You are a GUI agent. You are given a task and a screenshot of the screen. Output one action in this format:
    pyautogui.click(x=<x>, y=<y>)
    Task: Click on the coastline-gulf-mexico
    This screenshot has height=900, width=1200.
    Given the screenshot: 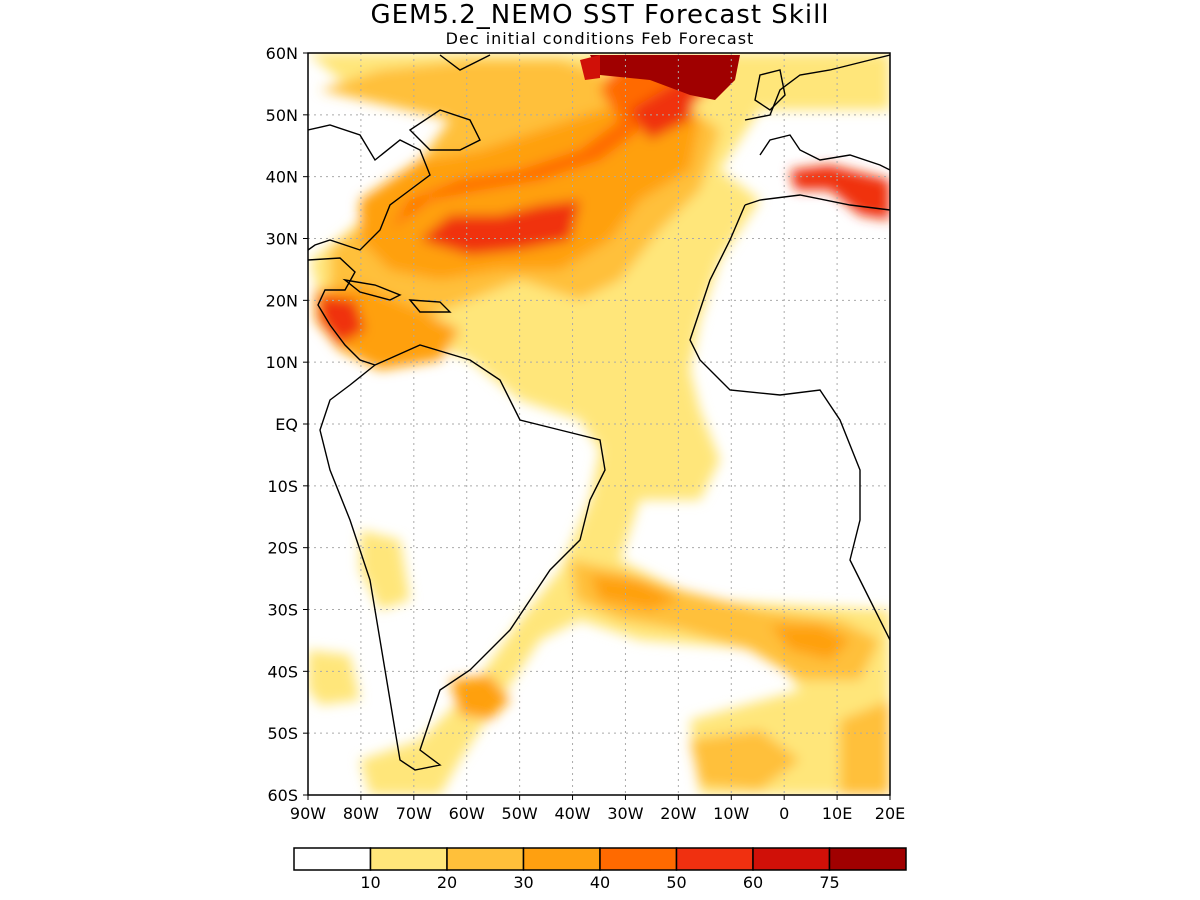 What is the action you would take?
    pyautogui.click(x=342, y=311)
    